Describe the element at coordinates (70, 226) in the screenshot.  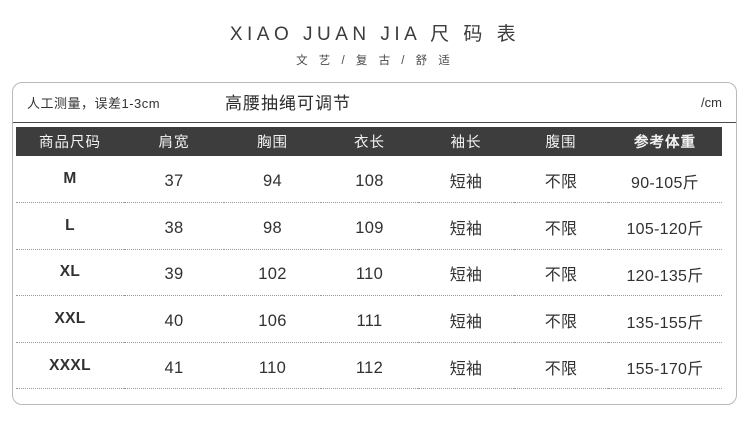
I see `cell-size: L` at that location.